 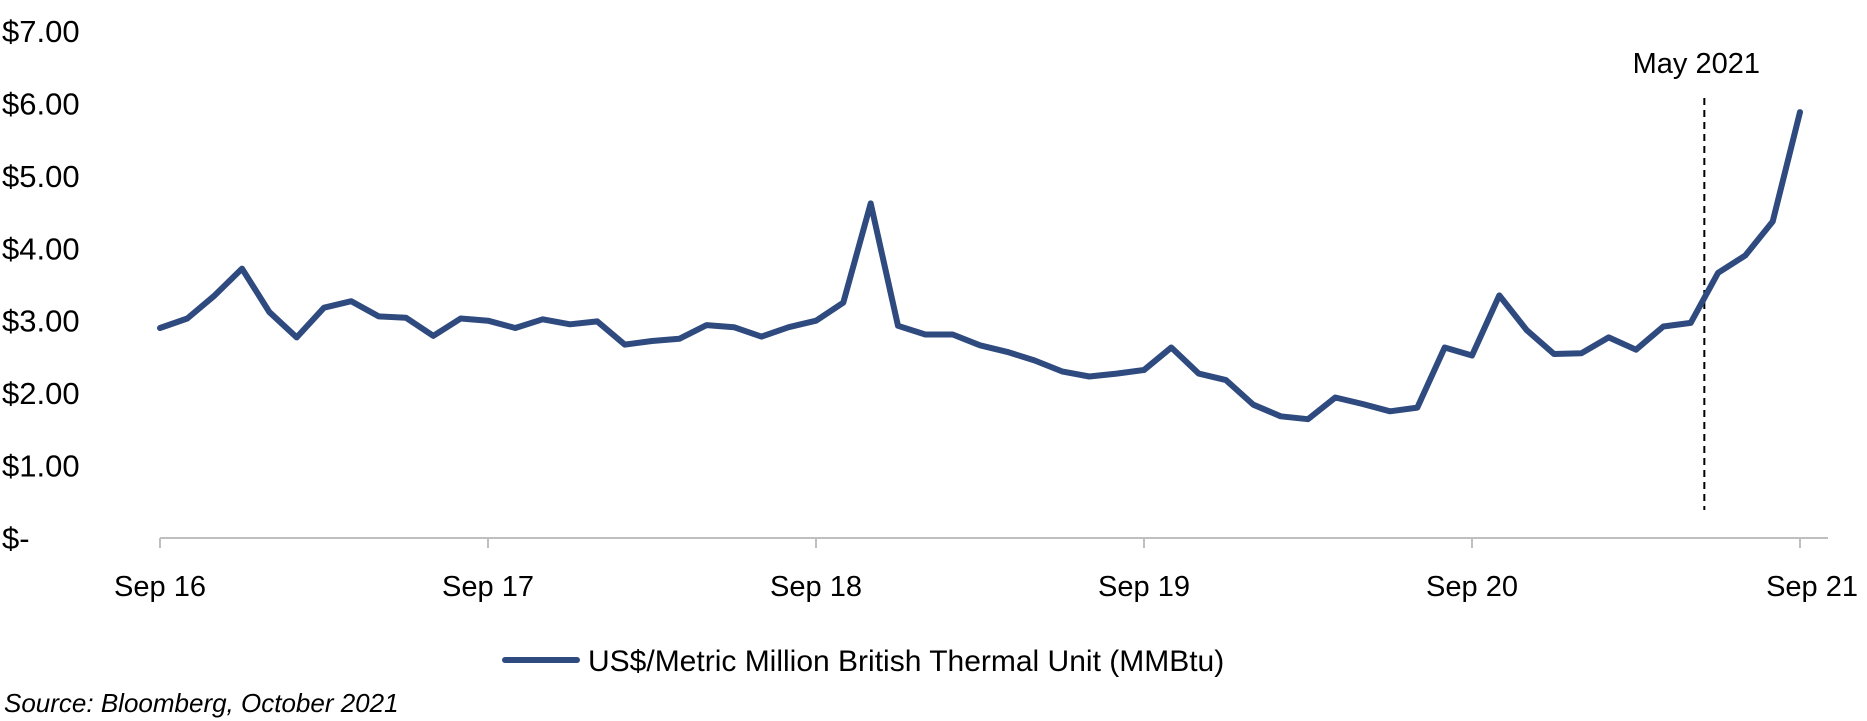 What do you see at coordinates (16, 538) in the screenshot?
I see `y-tick-label: $-` at bounding box center [16, 538].